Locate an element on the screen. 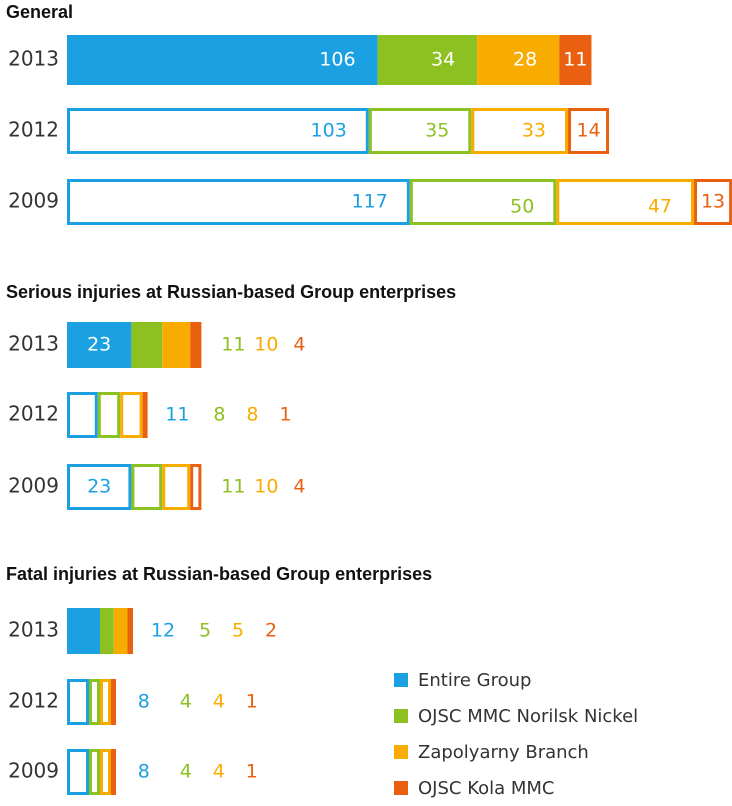 Image resolution: width=732 pixels, height=806 pixels. bar-fatal-2012-norilsk-nickel is located at coordinates (94, 702).